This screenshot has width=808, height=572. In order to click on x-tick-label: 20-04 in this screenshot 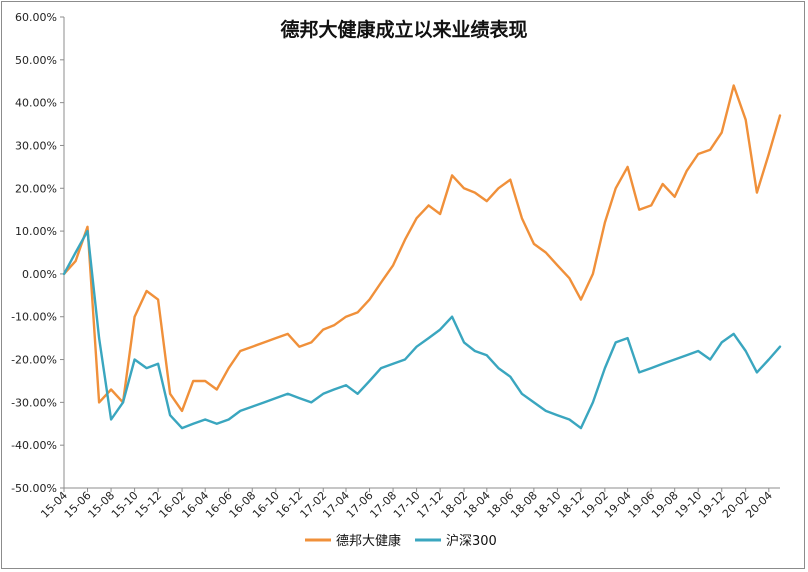, I will do `click(759, 505)`.